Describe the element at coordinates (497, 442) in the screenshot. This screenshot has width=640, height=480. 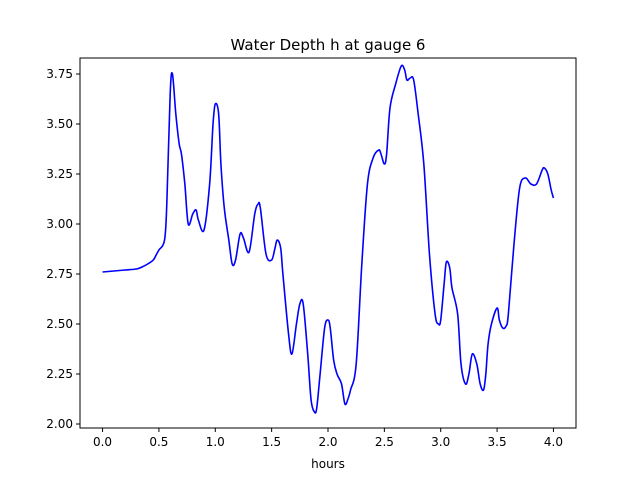
I see `x-tick-label: 3.5` at that location.